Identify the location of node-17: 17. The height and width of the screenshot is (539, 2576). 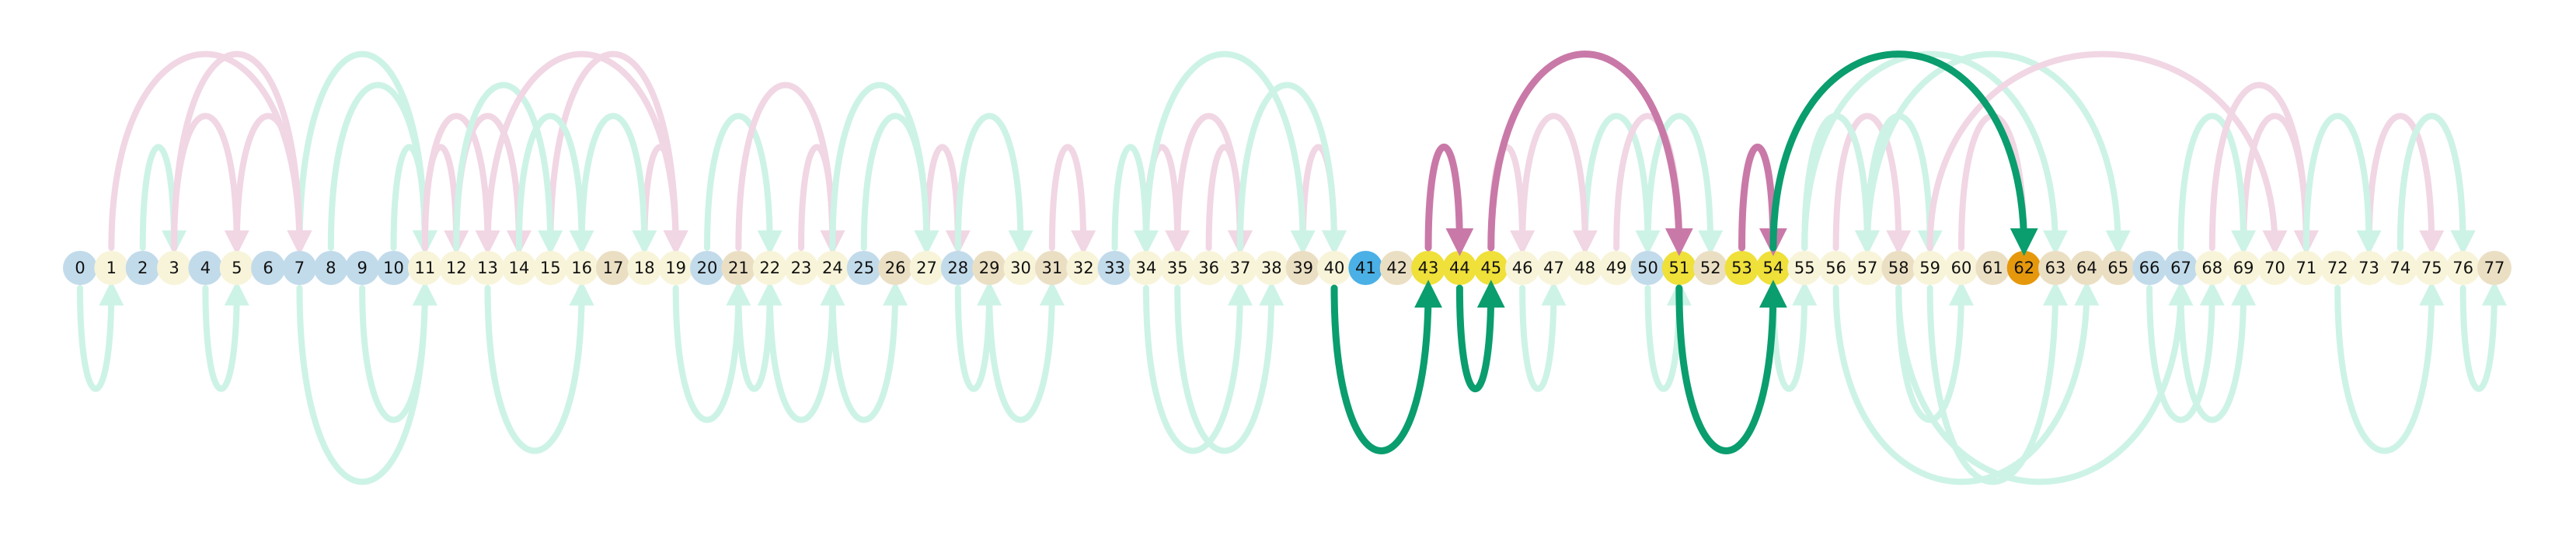
(612, 268).